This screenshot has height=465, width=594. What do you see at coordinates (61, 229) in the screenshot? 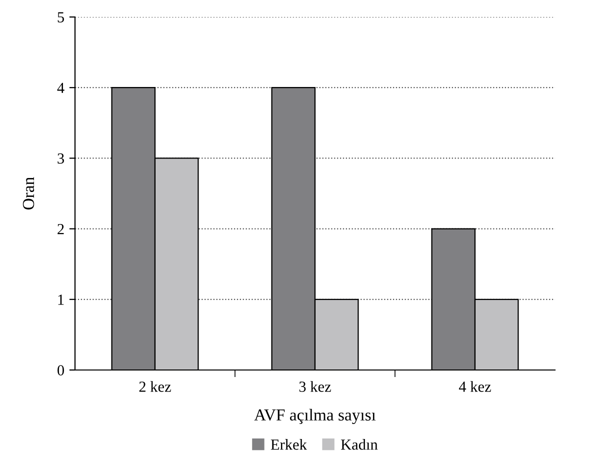
I see `y-tick-label: 2` at bounding box center [61, 229].